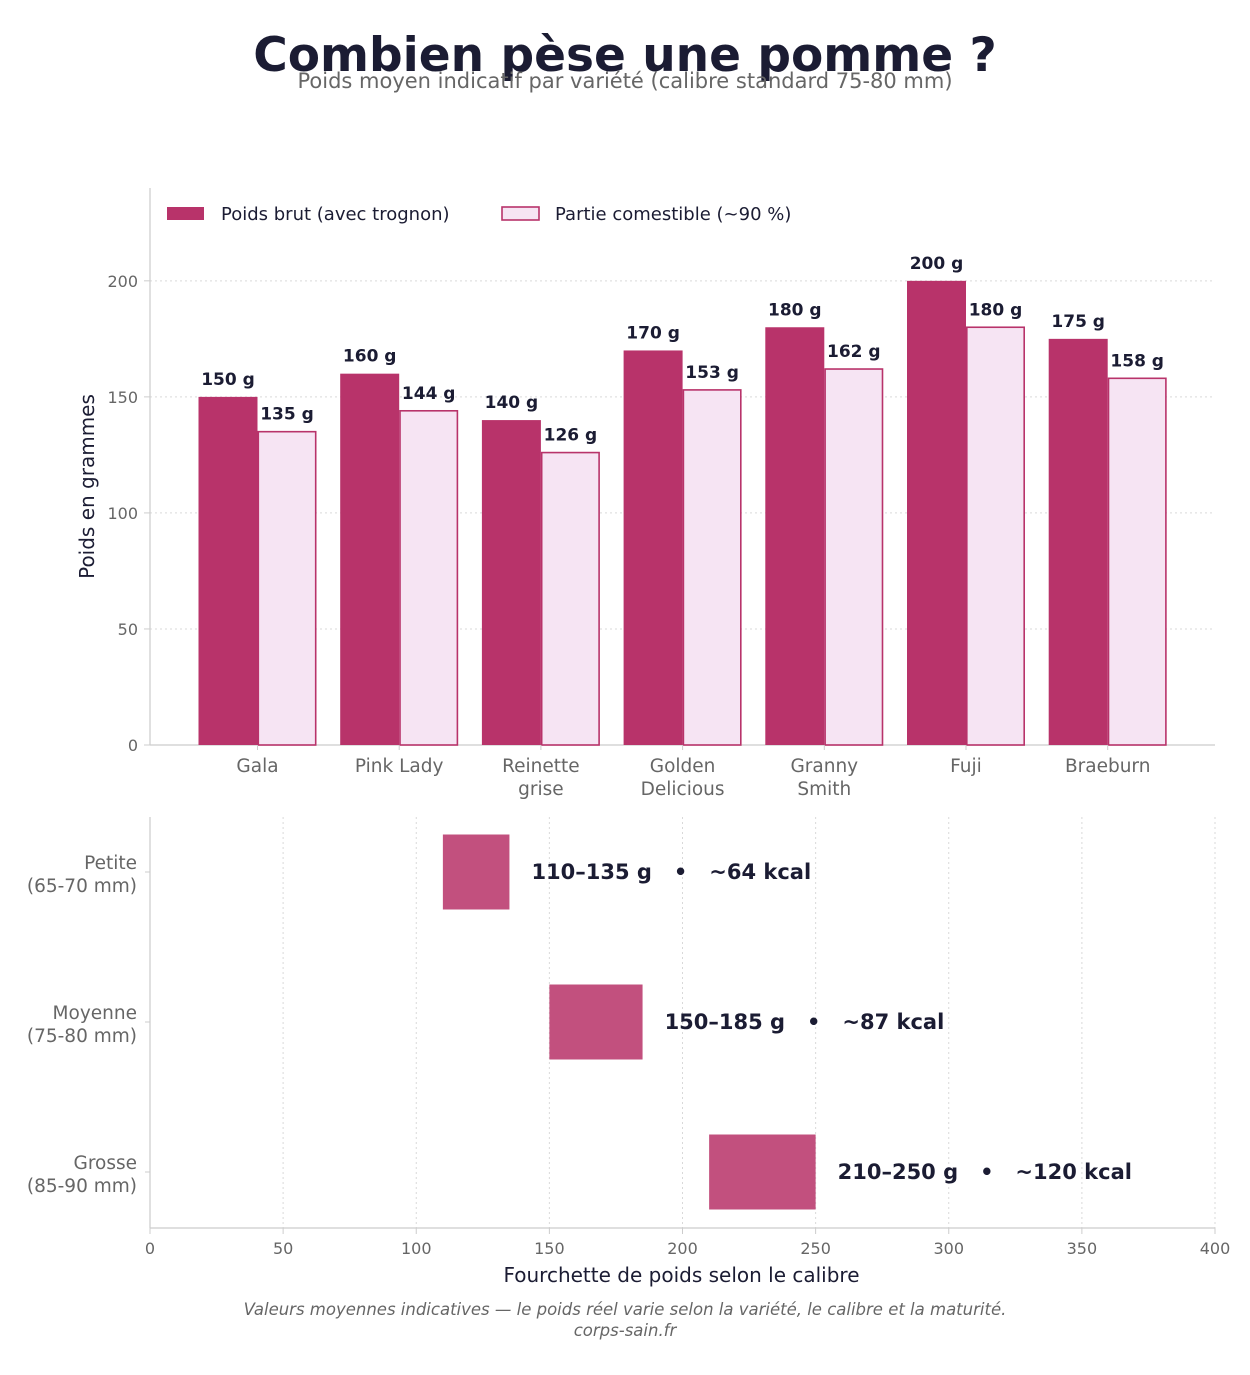 This screenshot has height=1375, width=1250. I want to click on range-label: 210–250 g • ~120 kcal, so click(985, 1172).